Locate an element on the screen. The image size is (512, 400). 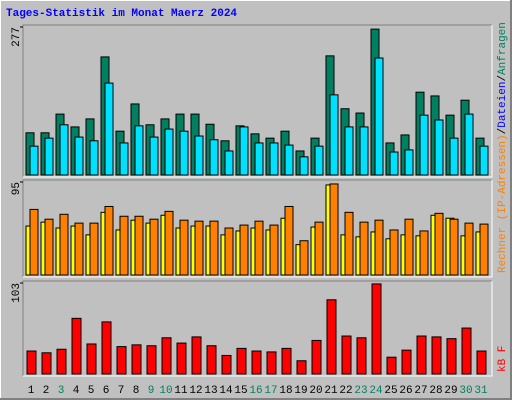
x-tick-label: 4 is located at coordinates (76, 391).